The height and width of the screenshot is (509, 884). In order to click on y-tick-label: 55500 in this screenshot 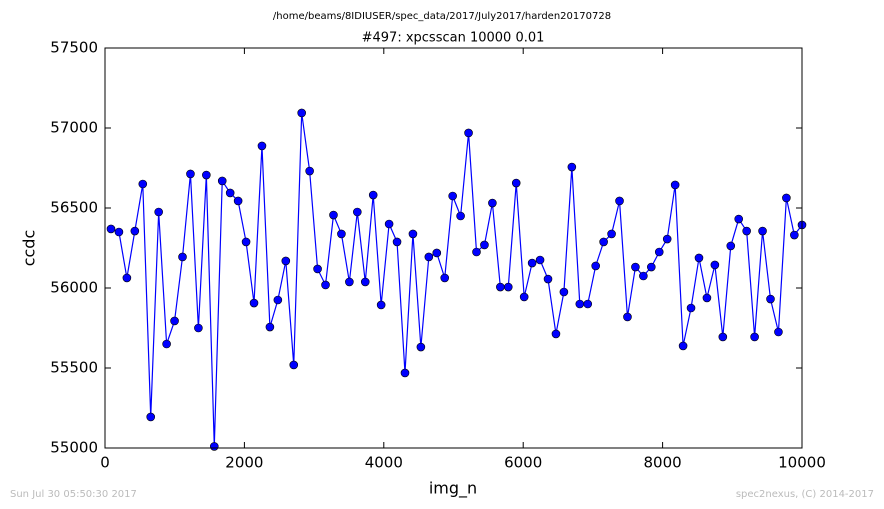, I will do `click(74, 368)`.